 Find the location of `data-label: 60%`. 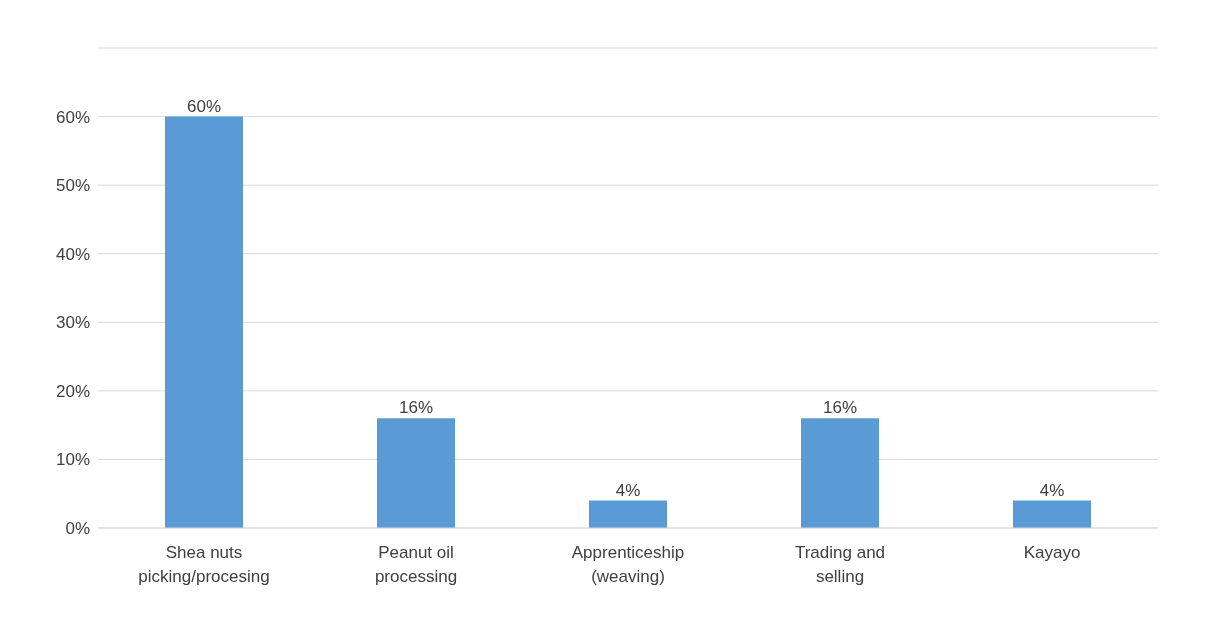

data-label: 60% is located at coordinates (204, 106).